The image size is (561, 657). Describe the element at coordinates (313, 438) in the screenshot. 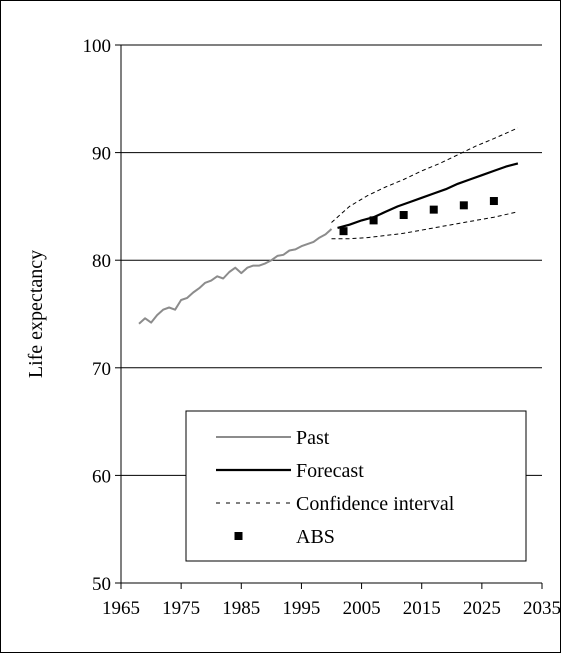

I see `legend-label-past: Past` at that location.